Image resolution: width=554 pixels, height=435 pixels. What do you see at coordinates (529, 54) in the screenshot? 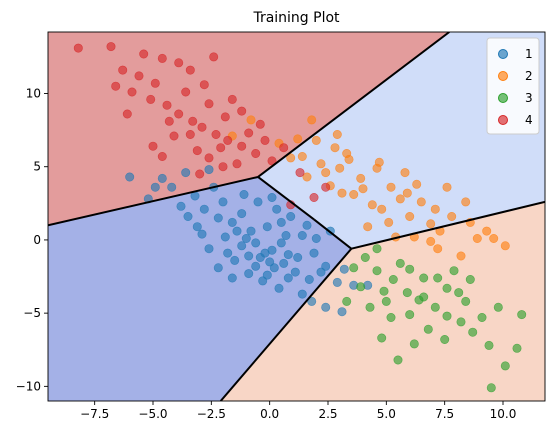
I see `legend-label: 1` at bounding box center [529, 54].